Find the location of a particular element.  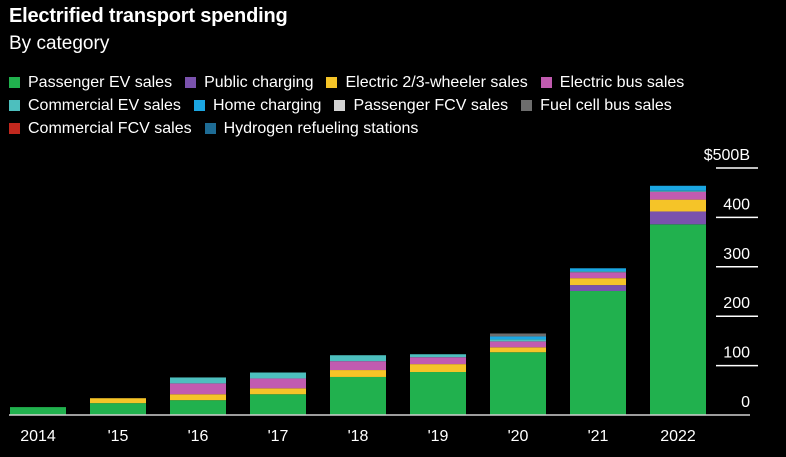

y-tick-label: 300 is located at coordinates (736, 254).